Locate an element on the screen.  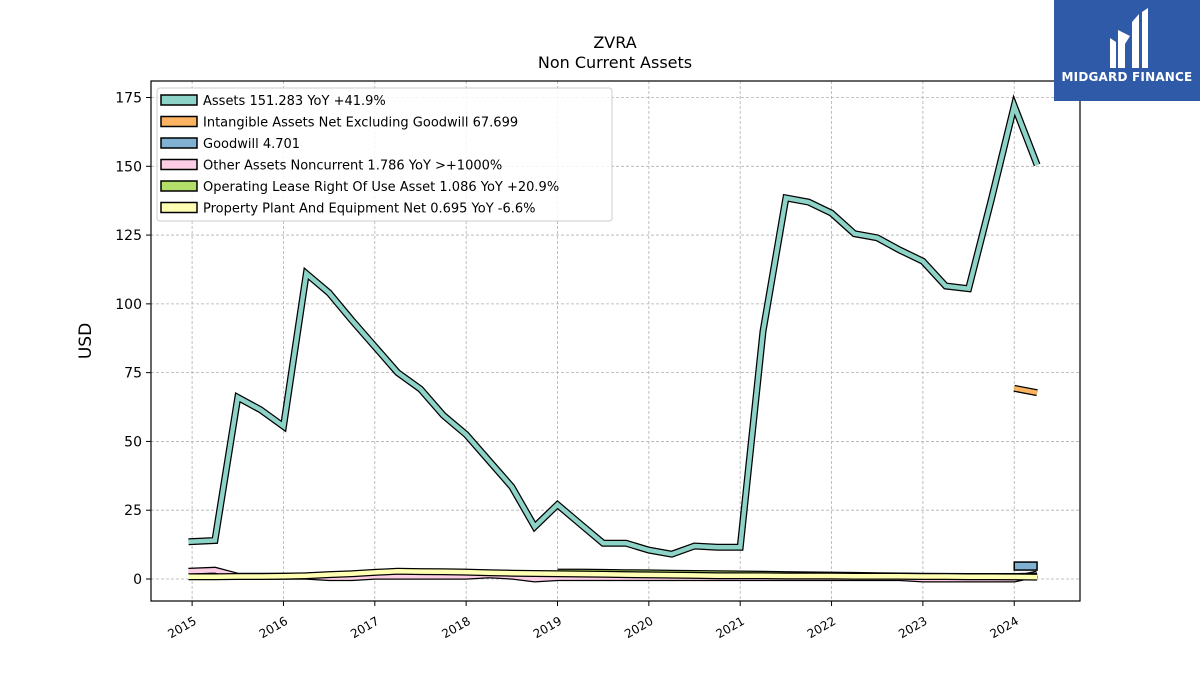
x-tick-label: 2023 is located at coordinates (912, 627).